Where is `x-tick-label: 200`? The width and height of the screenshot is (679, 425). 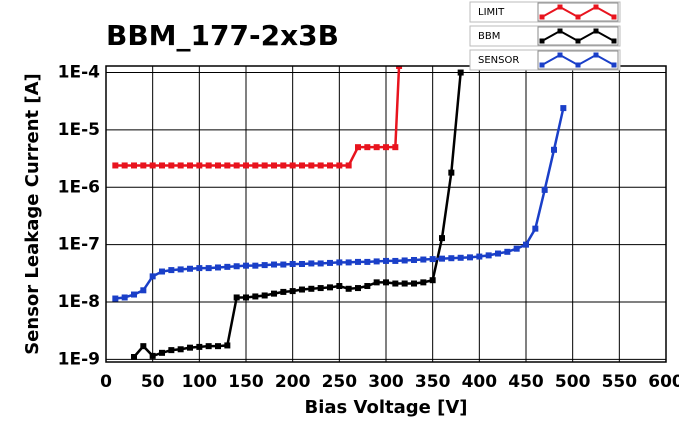 x-tick-label: 200 is located at coordinates (293, 382).